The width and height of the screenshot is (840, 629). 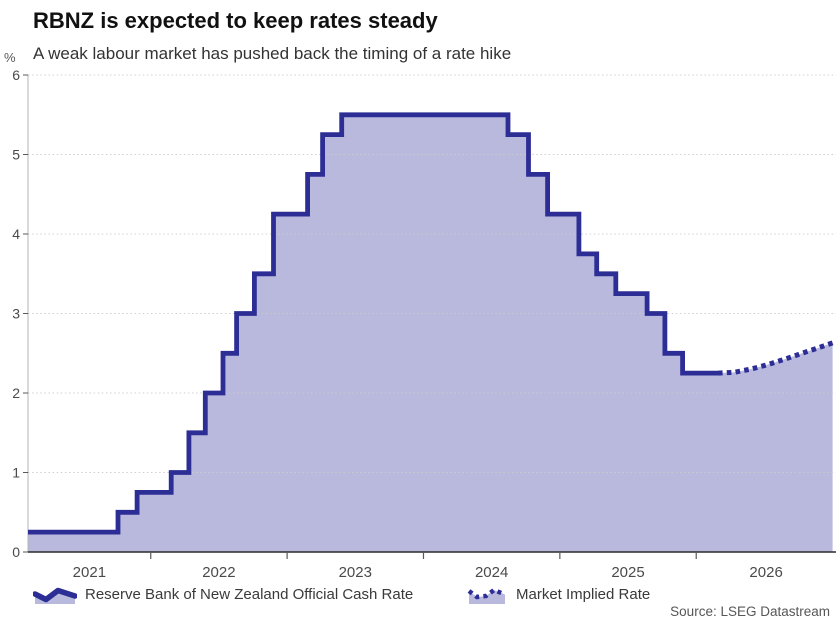 What do you see at coordinates (486, 595) in the screenshot?
I see `dotted-line-swatch-icon` at bounding box center [486, 595].